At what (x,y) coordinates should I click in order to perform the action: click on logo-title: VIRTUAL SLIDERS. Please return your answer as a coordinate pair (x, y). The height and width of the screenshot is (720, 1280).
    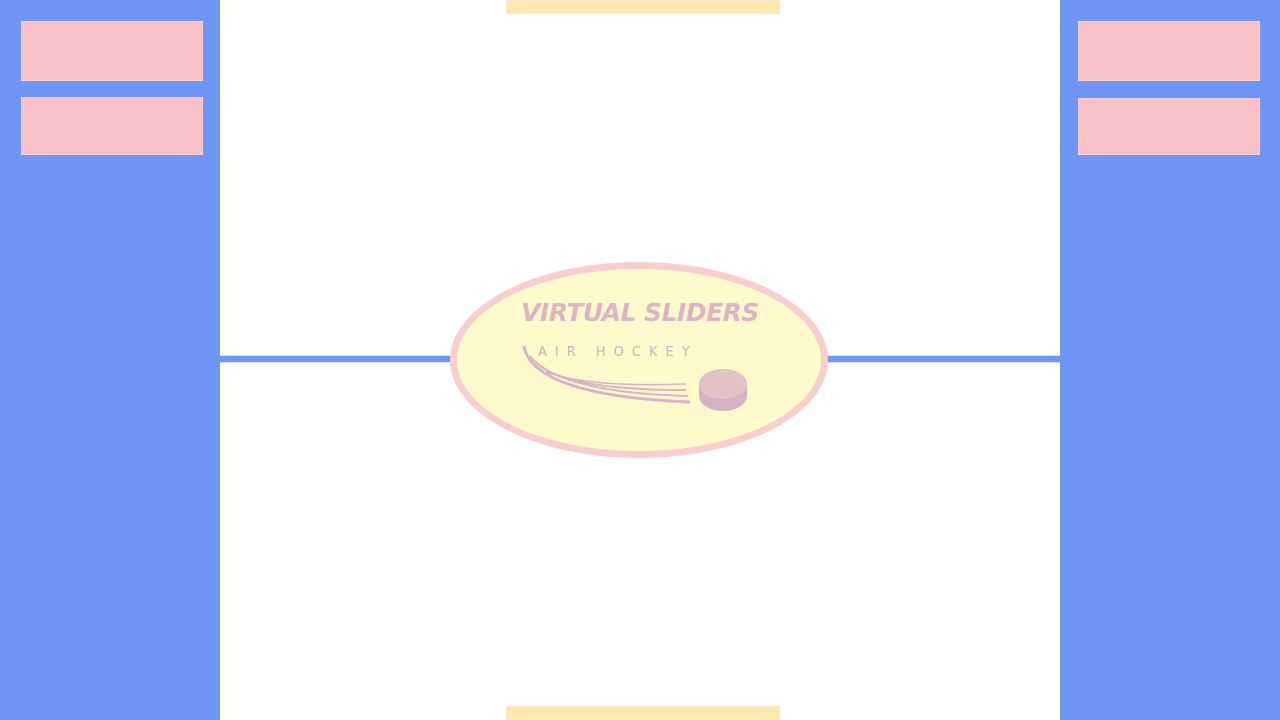
    Looking at the image, I should click on (640, 312).